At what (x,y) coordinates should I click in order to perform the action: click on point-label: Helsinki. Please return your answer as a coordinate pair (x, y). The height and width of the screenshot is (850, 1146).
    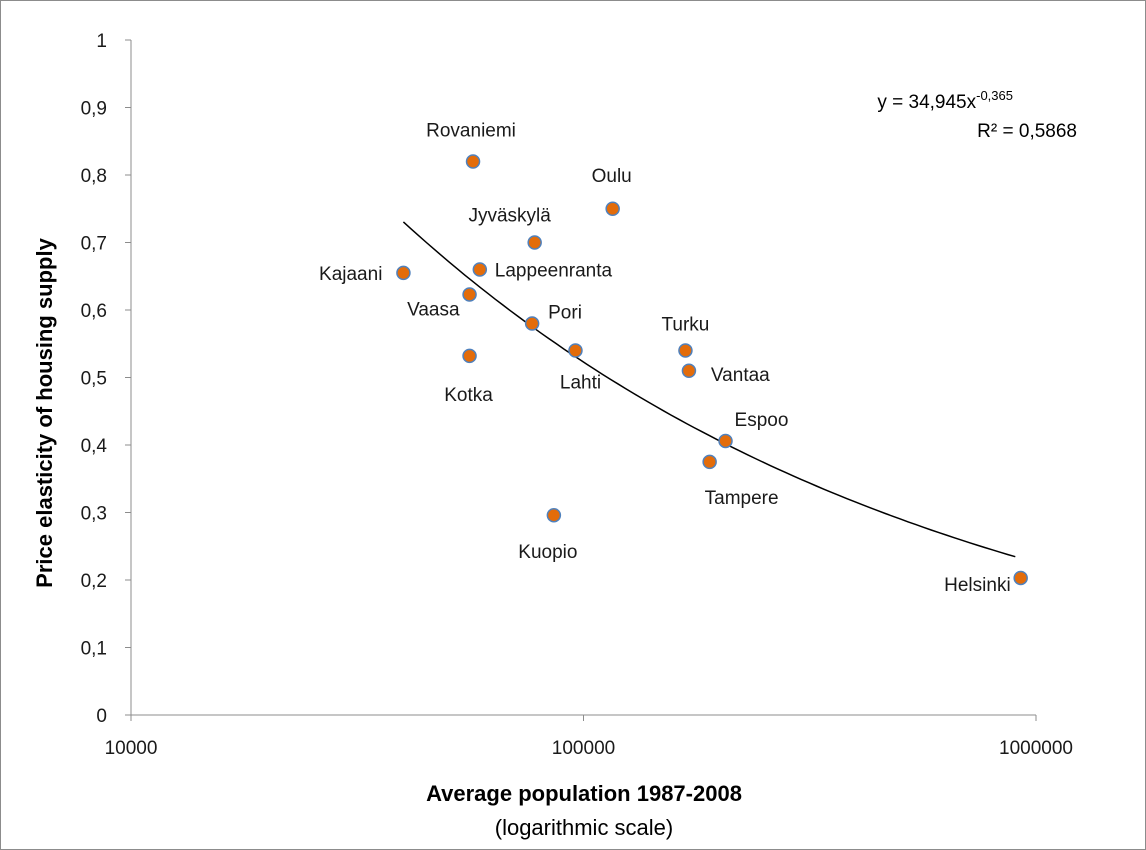
    Looking at the image, I should click on (977, 585).